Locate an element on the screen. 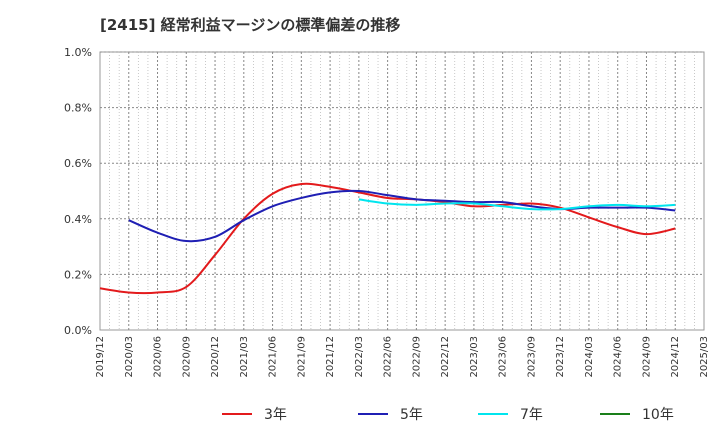 The height and width of the screenshot is (440, 720). legend: 3年 5年 7年 10年 is located at coordinates (448, 415).